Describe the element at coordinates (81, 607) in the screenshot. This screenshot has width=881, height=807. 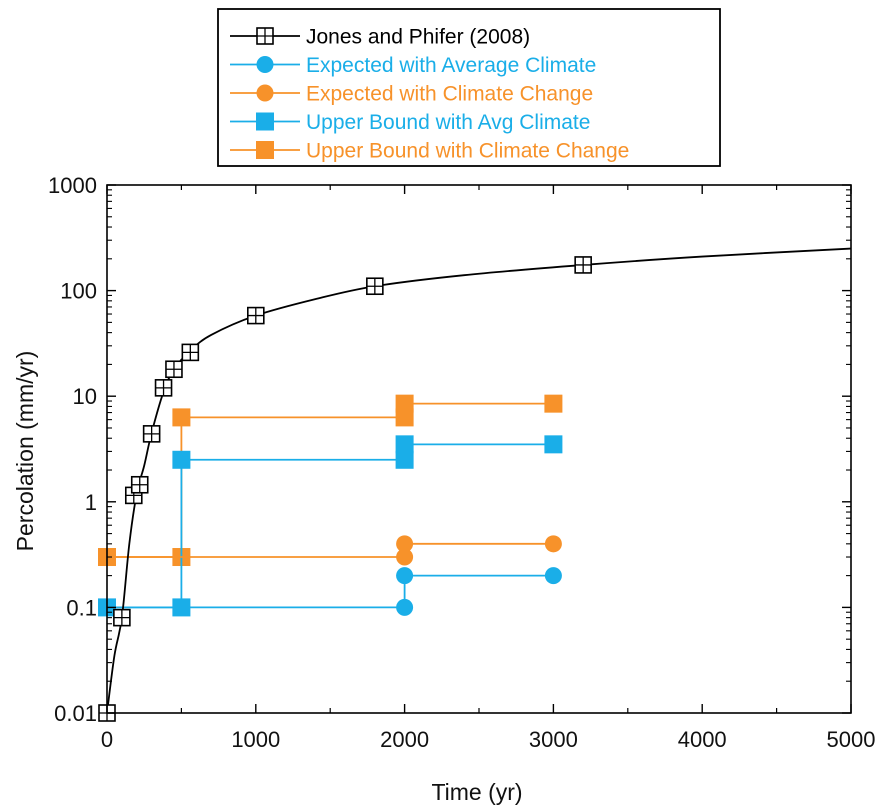
I see `y-tick-label: 0.1` at that location.